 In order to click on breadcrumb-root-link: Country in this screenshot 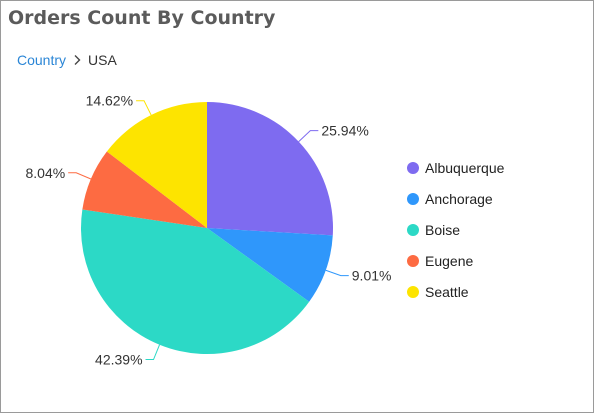, I will do `click(42, 60)`.